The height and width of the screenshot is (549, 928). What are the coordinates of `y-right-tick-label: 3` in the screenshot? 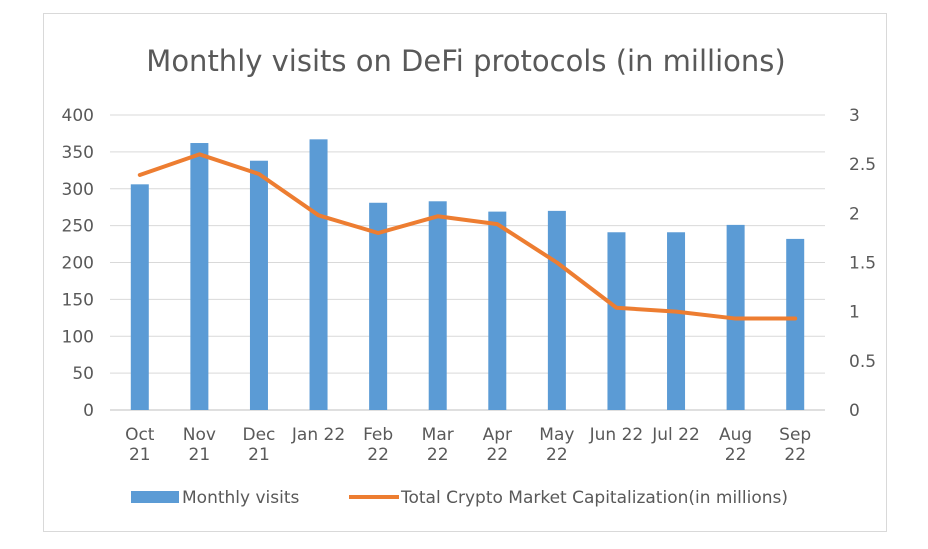 It's located at (854, 116).